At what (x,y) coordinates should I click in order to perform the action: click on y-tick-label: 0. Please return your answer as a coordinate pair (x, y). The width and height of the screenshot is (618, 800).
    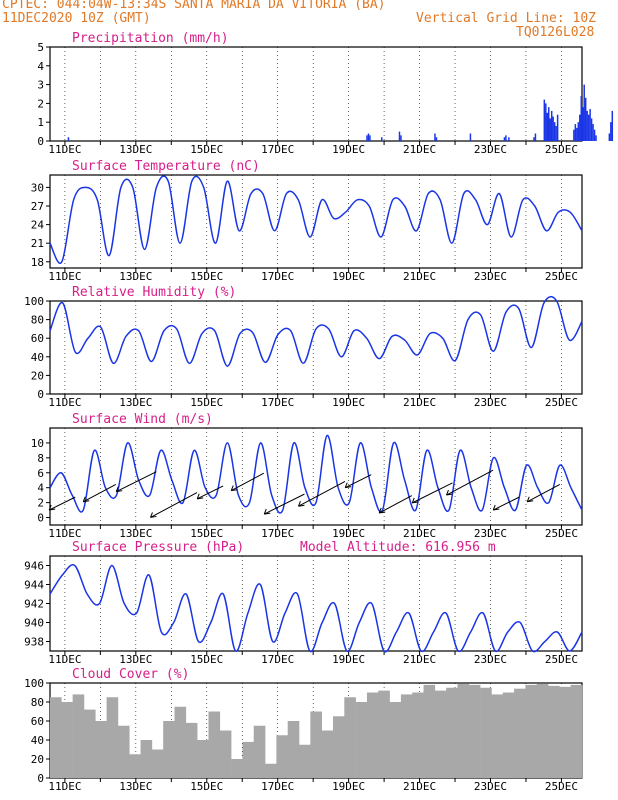
    Looking at the image, I should click on (40, 518).